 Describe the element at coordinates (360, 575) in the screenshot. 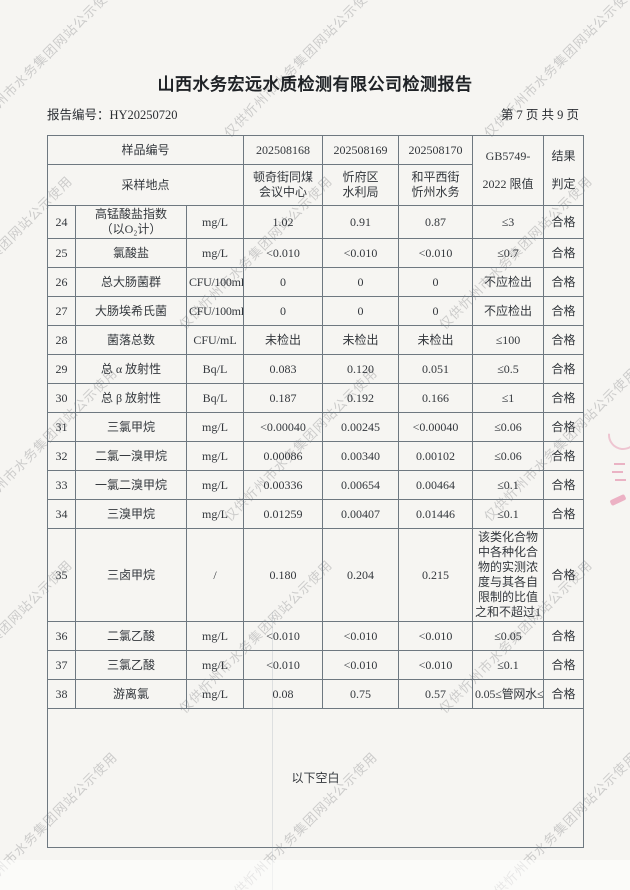

I see `value-cell: 0.204` at that location.